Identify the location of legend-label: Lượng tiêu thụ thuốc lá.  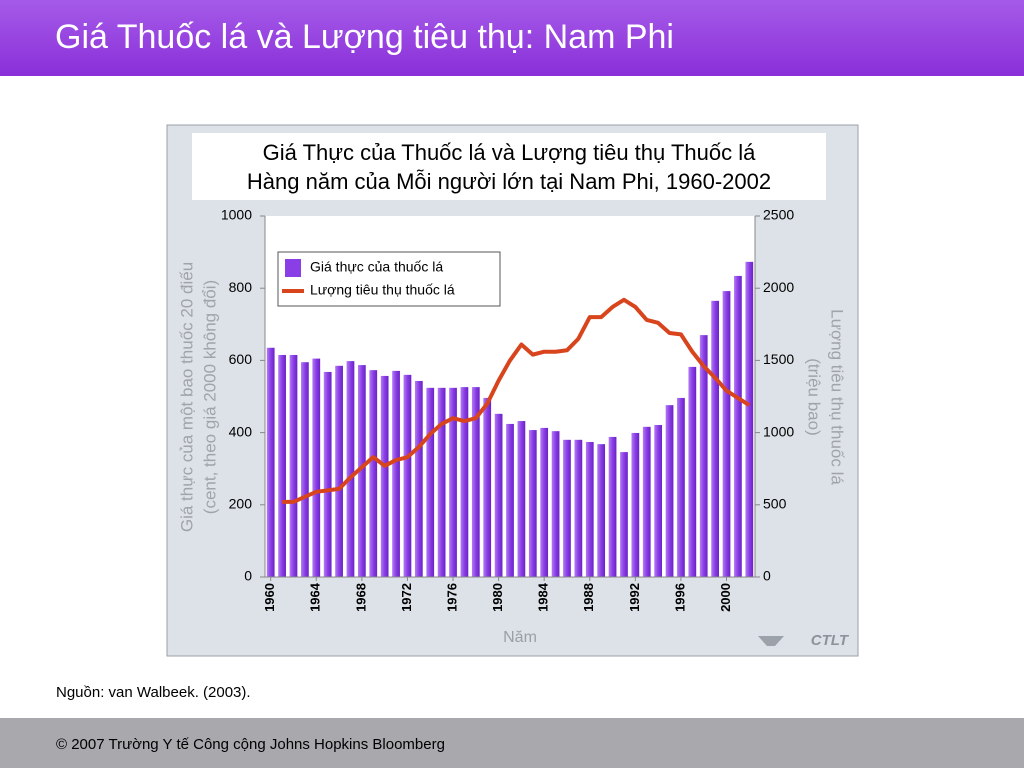
(382, 290).